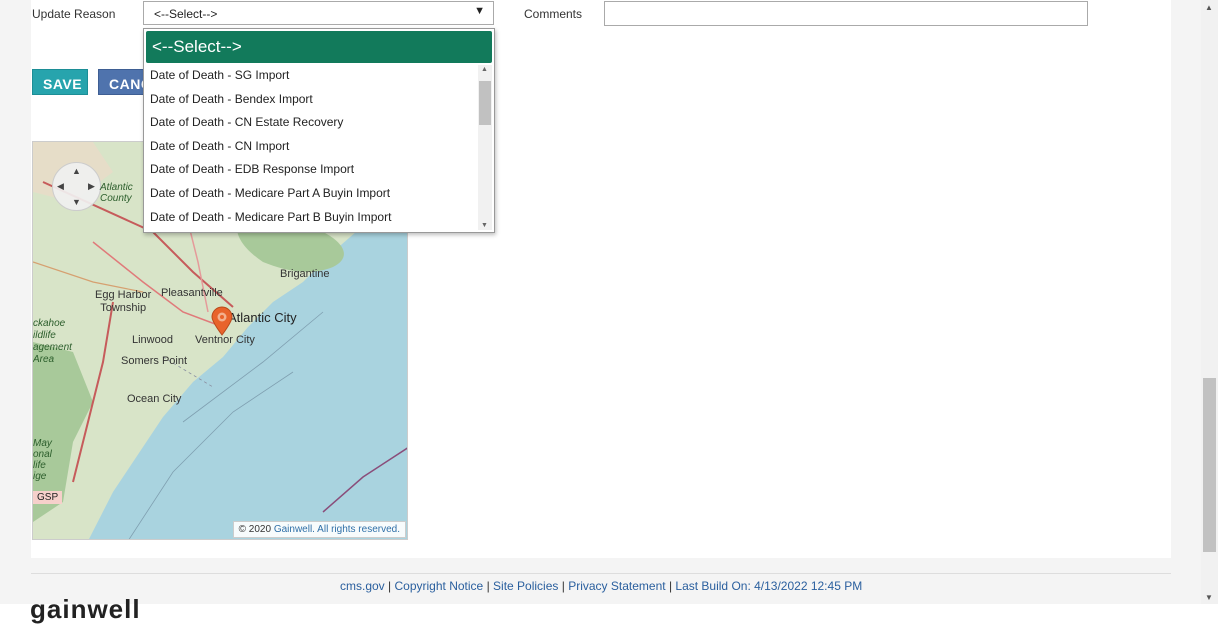  I want to click on map-pan-control: ▲ ▼ ◀ ▶, so click(76, 186).